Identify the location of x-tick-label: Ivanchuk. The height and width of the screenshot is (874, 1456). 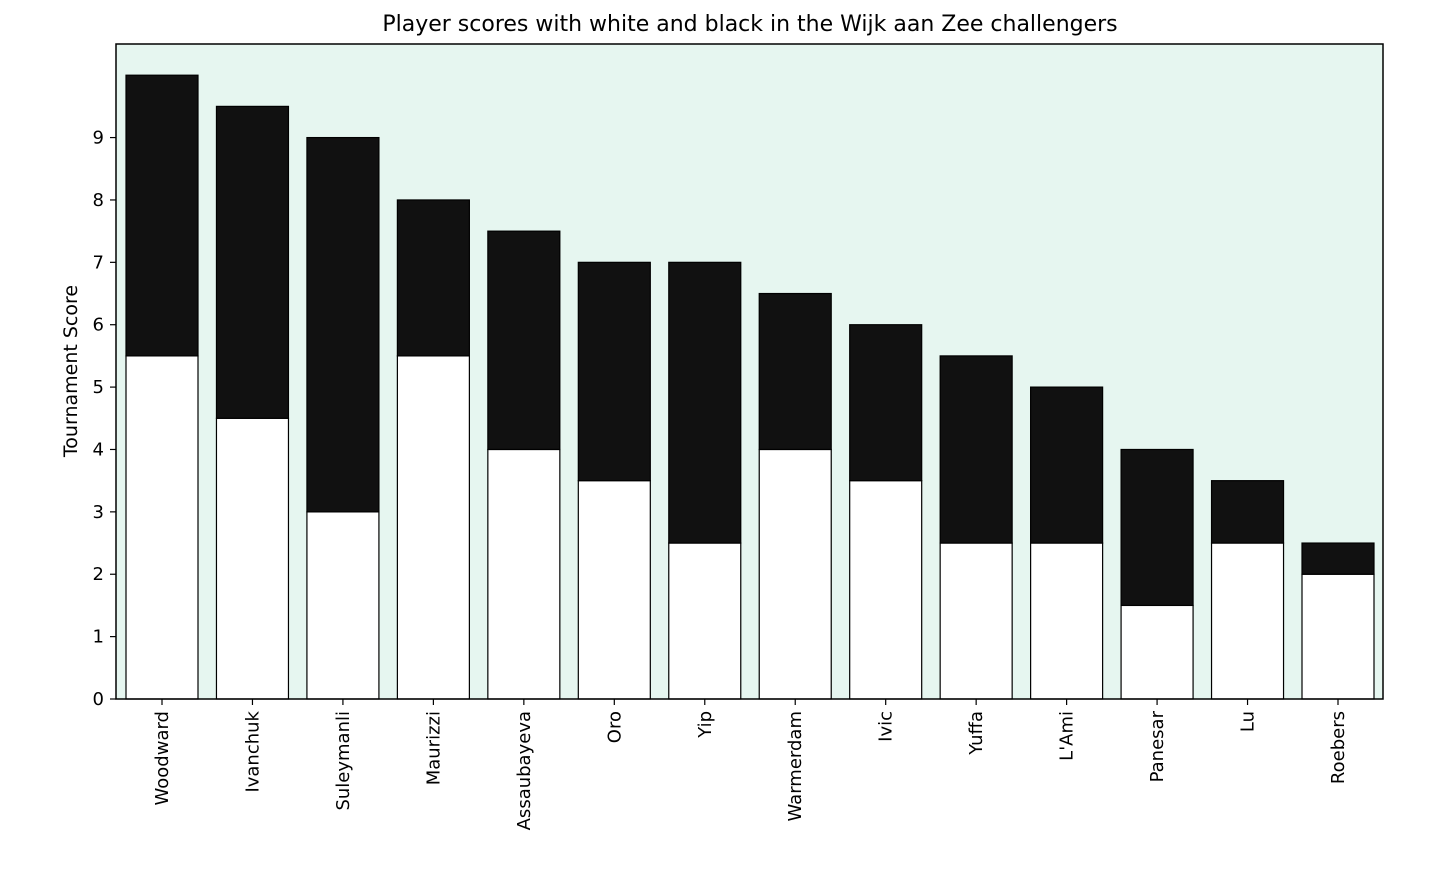
(252, 751).